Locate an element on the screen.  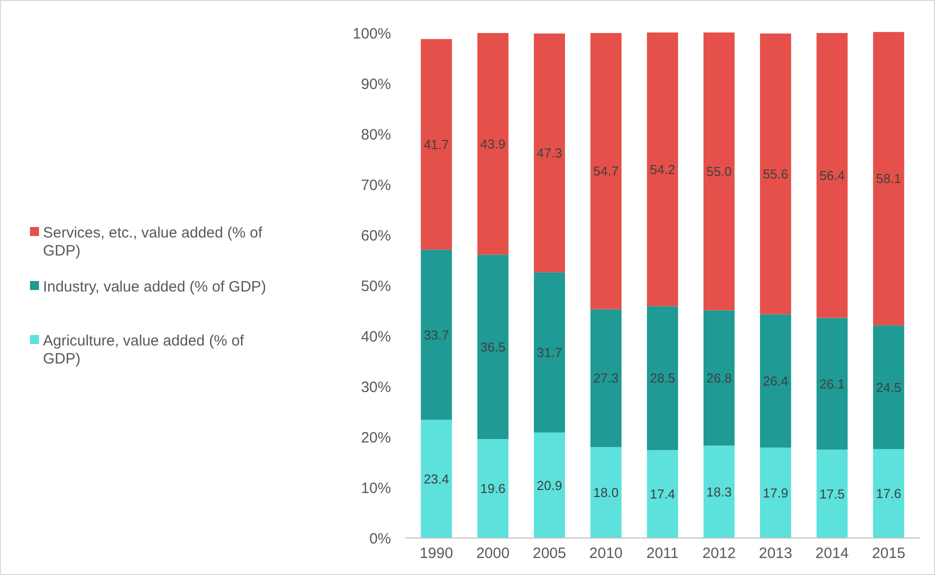
data-label: 23.4 is located at coordinates (437, 478).